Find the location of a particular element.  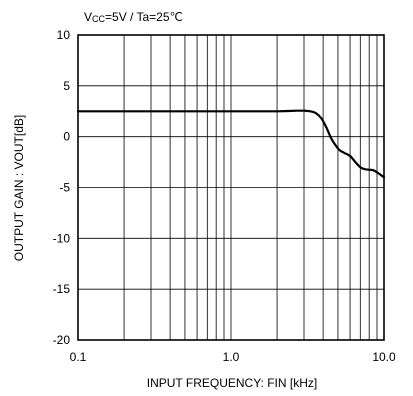

test-condition-label: VCC=5V / Ta=25℃ is located at coordinates (133, 17).